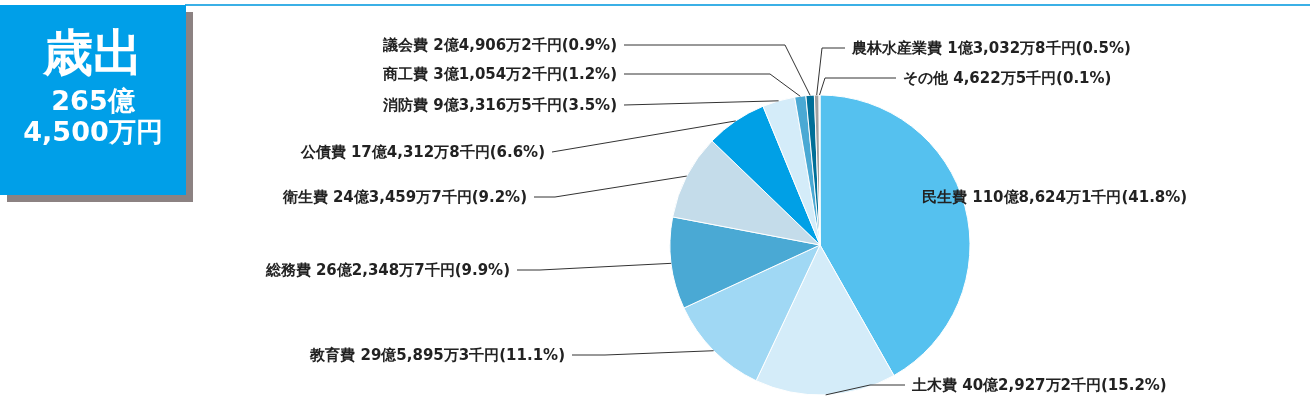 The image size is (1310, 407). What do you see at coordinates (93, 53) in the screenshot?
I see `chart-title: 歳出` at bounding box center [93, 53].